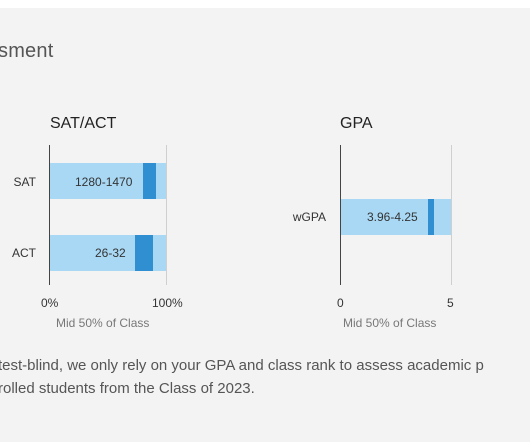  What do you see at coordinates (27, 51) in the screenshot?
I see `section-title: sment` at bounding box center [27, 51].